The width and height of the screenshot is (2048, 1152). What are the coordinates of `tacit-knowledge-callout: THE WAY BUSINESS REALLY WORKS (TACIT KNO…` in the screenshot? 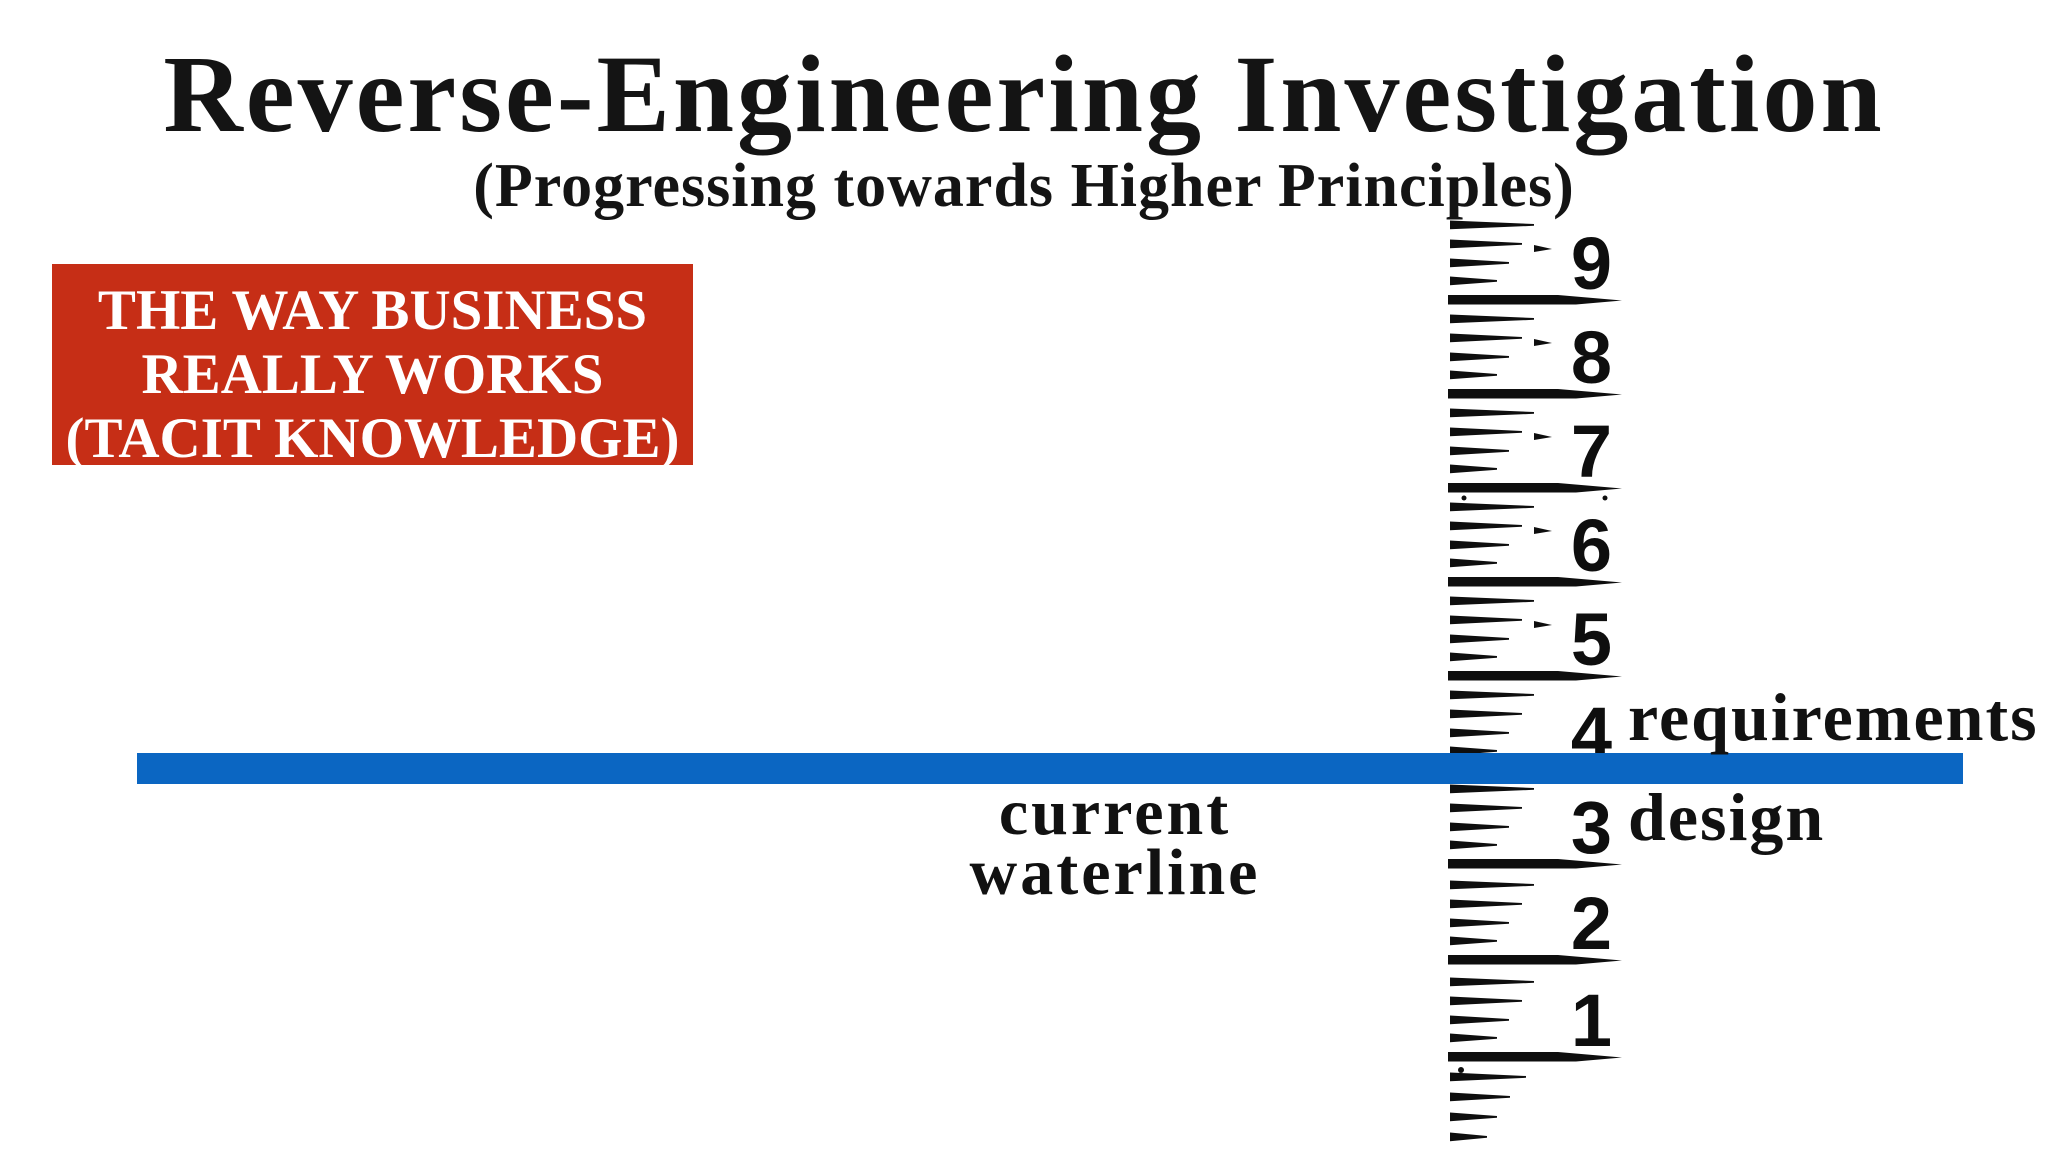 It's located at (372, 367).